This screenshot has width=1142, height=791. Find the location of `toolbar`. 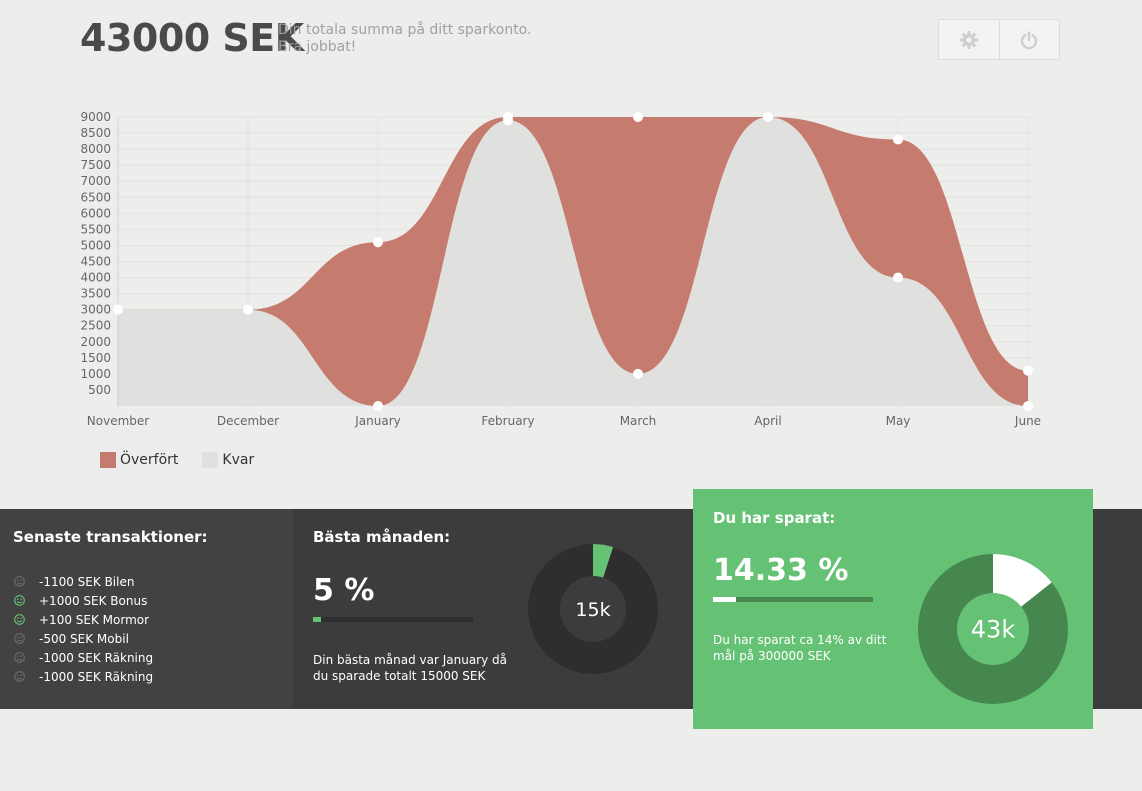

toolbar is located at coordinates (999, 39).